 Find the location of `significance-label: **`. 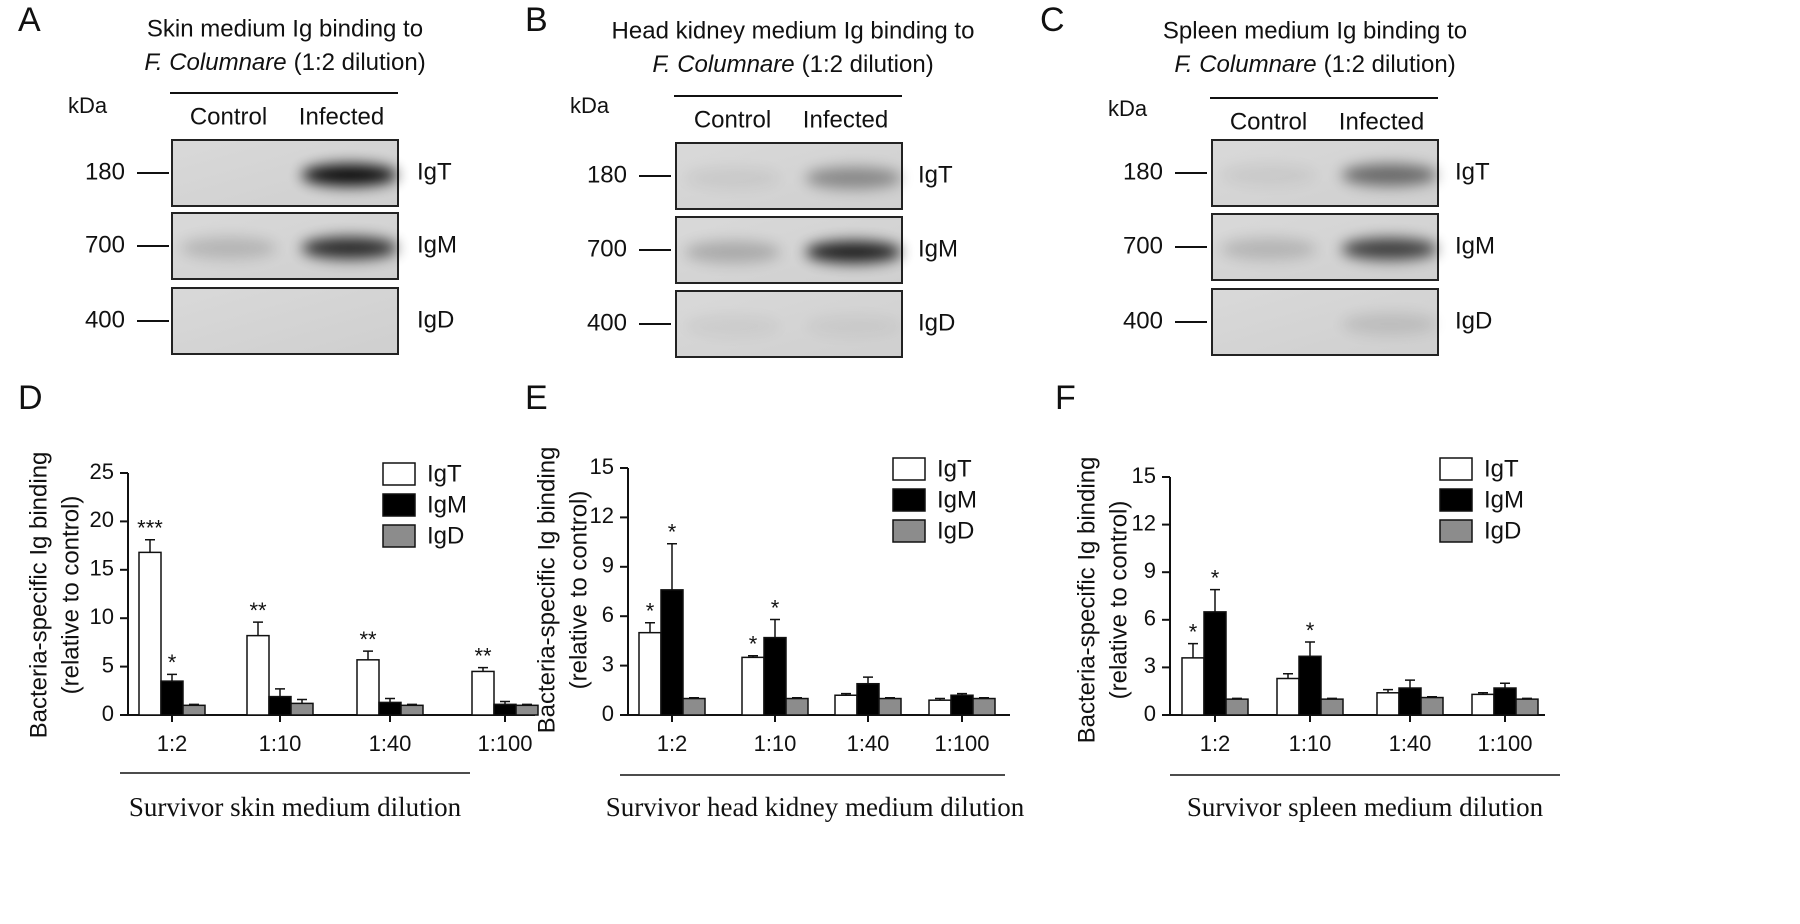

significance-label: ** is located at coordinates (258, 610).